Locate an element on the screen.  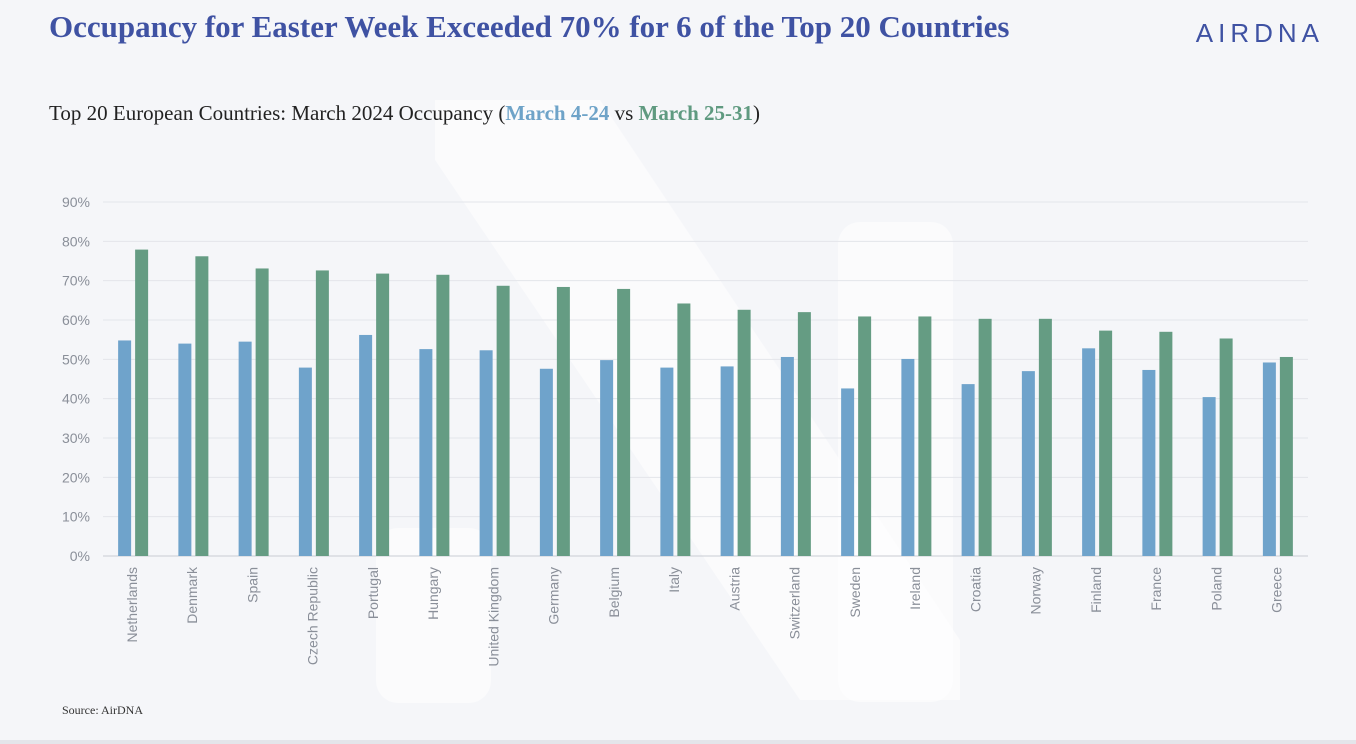
x-tick-label: Denmark is located at coordinates (192, 595).